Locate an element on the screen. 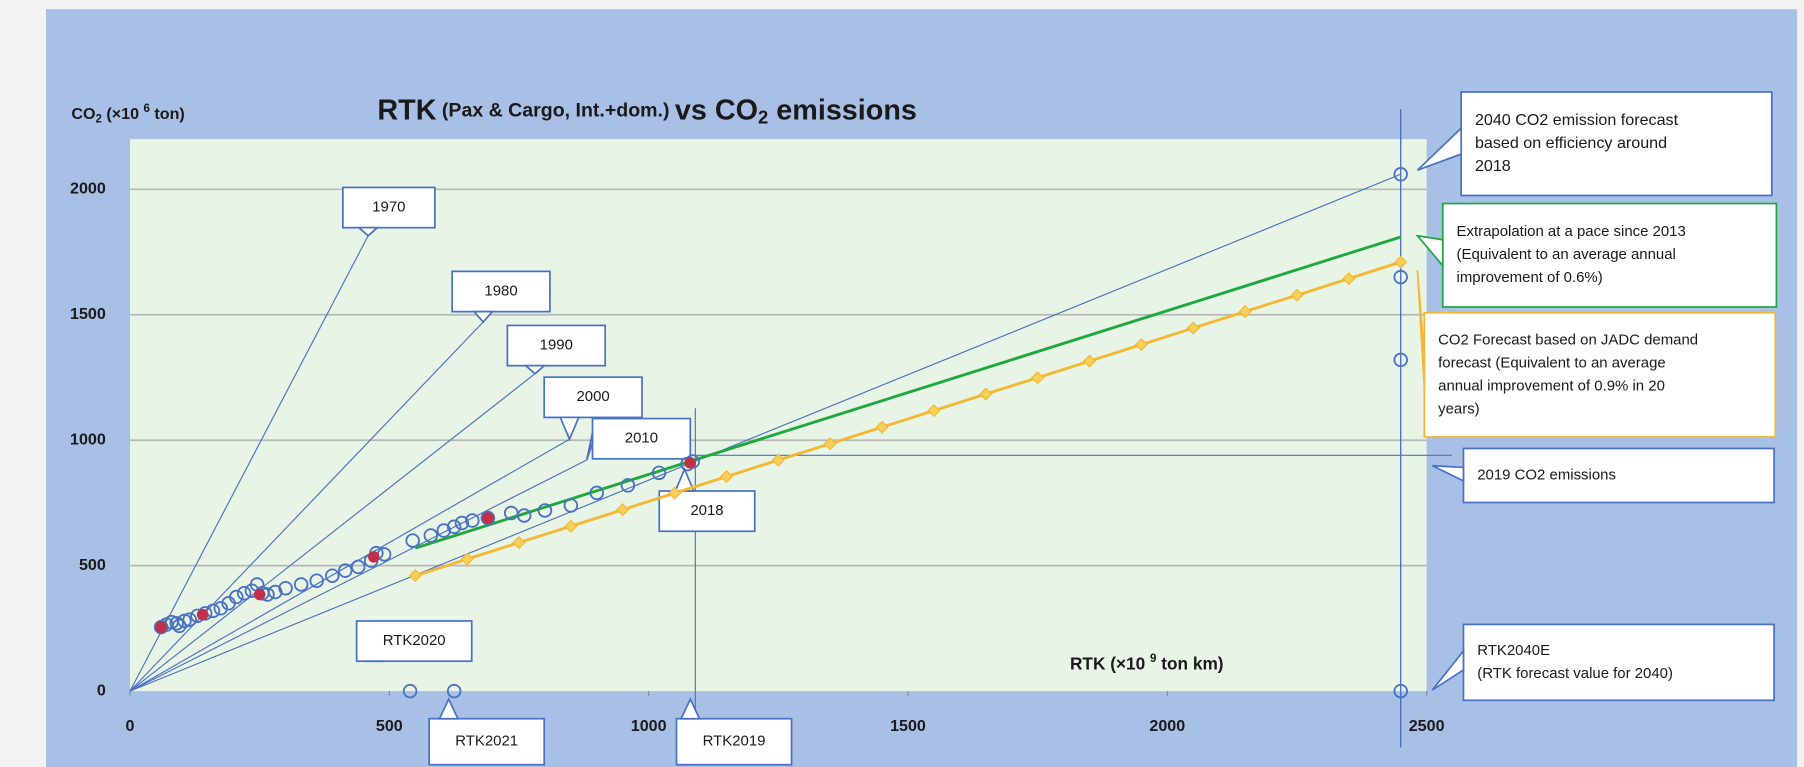 The image size is (1804, 767). callout-text: RTK2019 is located at coordinates (734, 741).